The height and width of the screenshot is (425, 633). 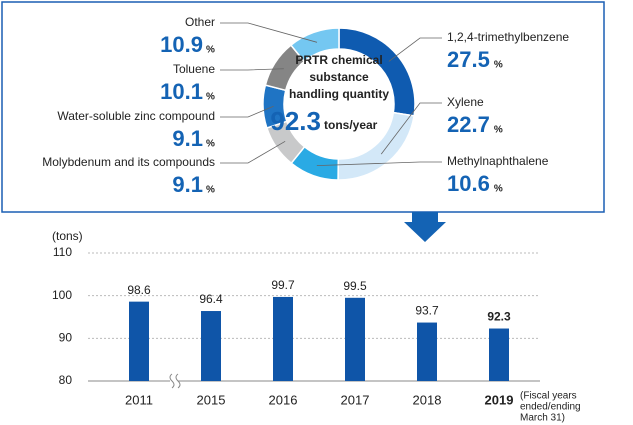 I want to click on y-tick-label: 80, so click(x=66, y=380).